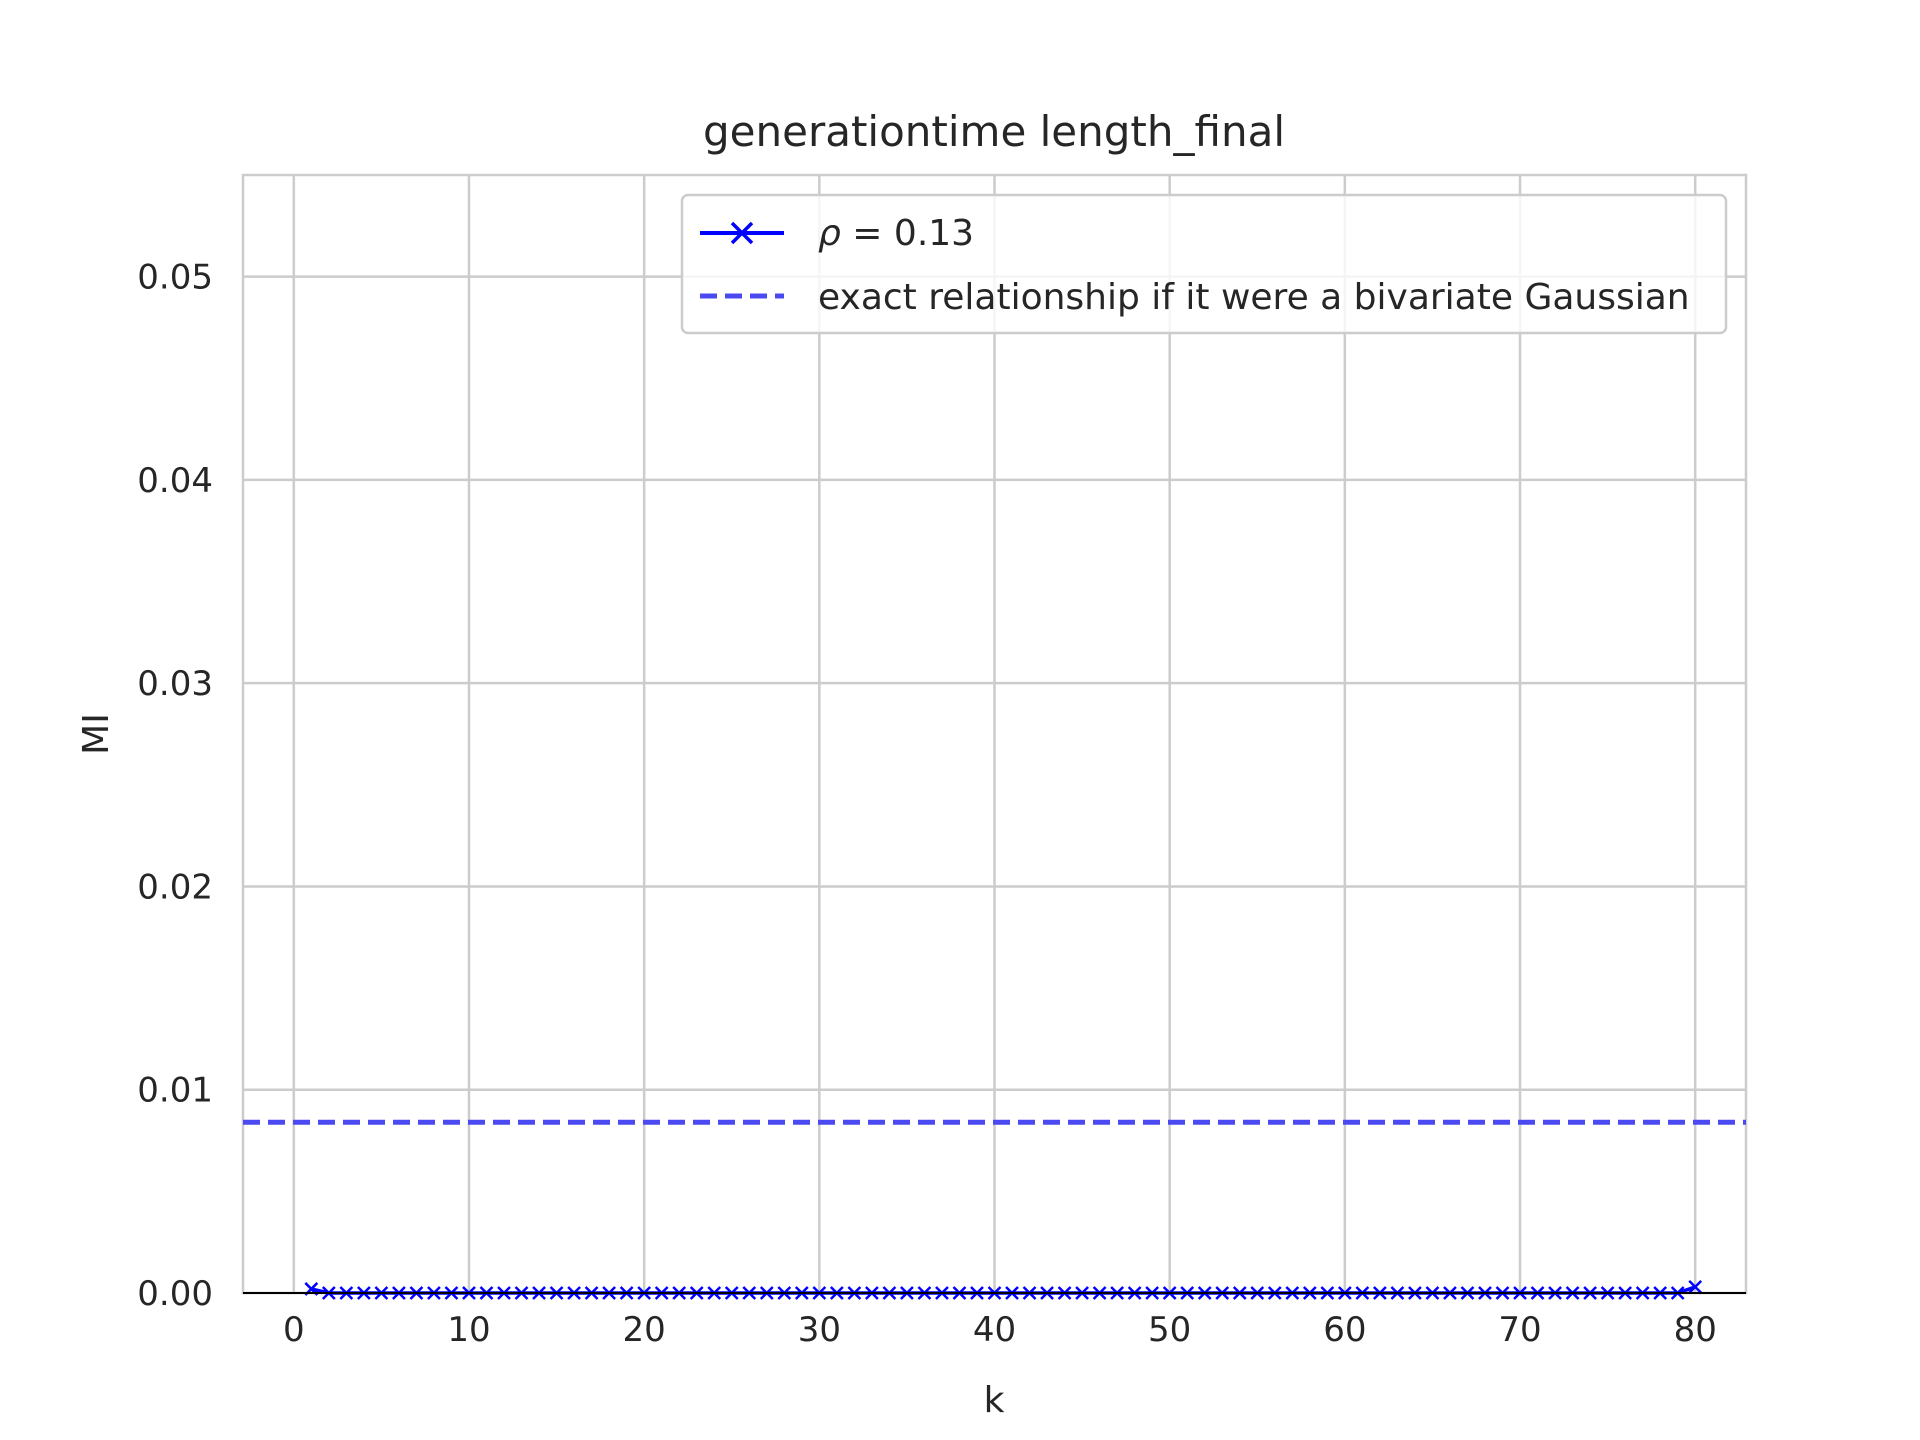 Image resolution: width=1920 pixels, height=1440 pixels. What do you see at coordinates (175, 887) in the screenshot?
I see `y-tick-label: 0.02` at bounding box center [175, 887].